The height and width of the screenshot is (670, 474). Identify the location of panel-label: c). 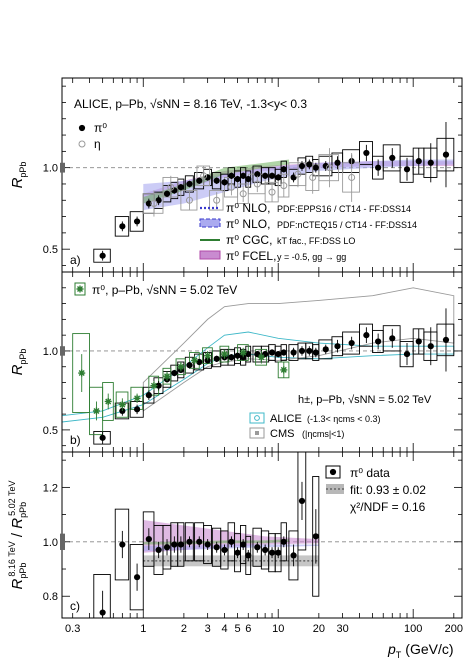
(75, 606).